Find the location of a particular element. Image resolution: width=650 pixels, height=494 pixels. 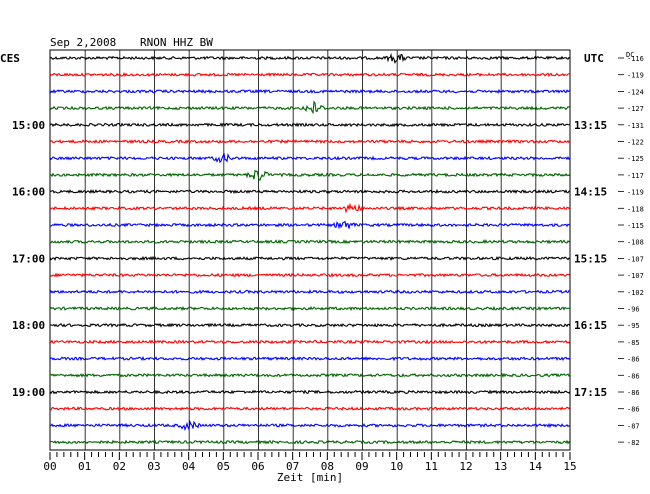

left-time-label: 15:00 is located at coordinates (28, 125).